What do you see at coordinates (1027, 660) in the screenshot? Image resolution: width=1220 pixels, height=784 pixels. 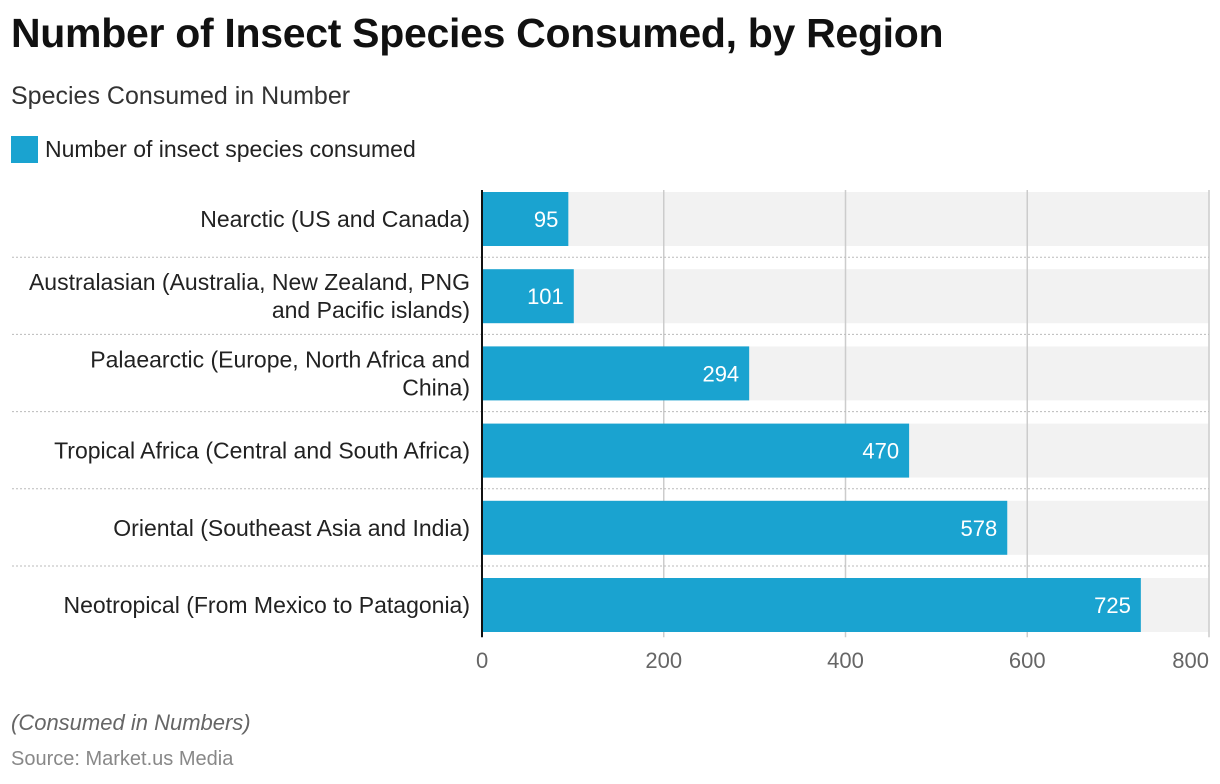 I see `x-tick-label: 600` at bounding box center [1027, 660].